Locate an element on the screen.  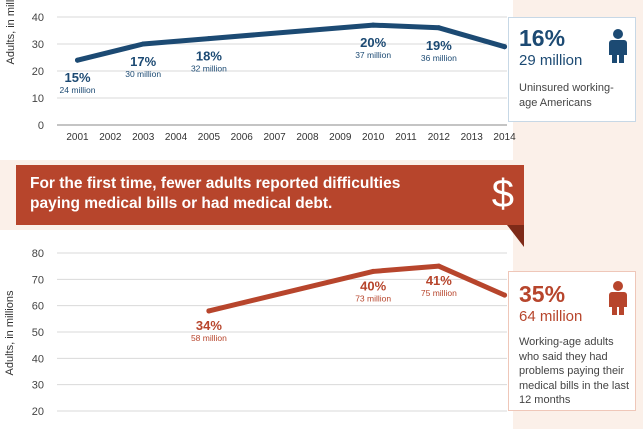
data-label-percent: 41% is located at coordinates (439, 280).